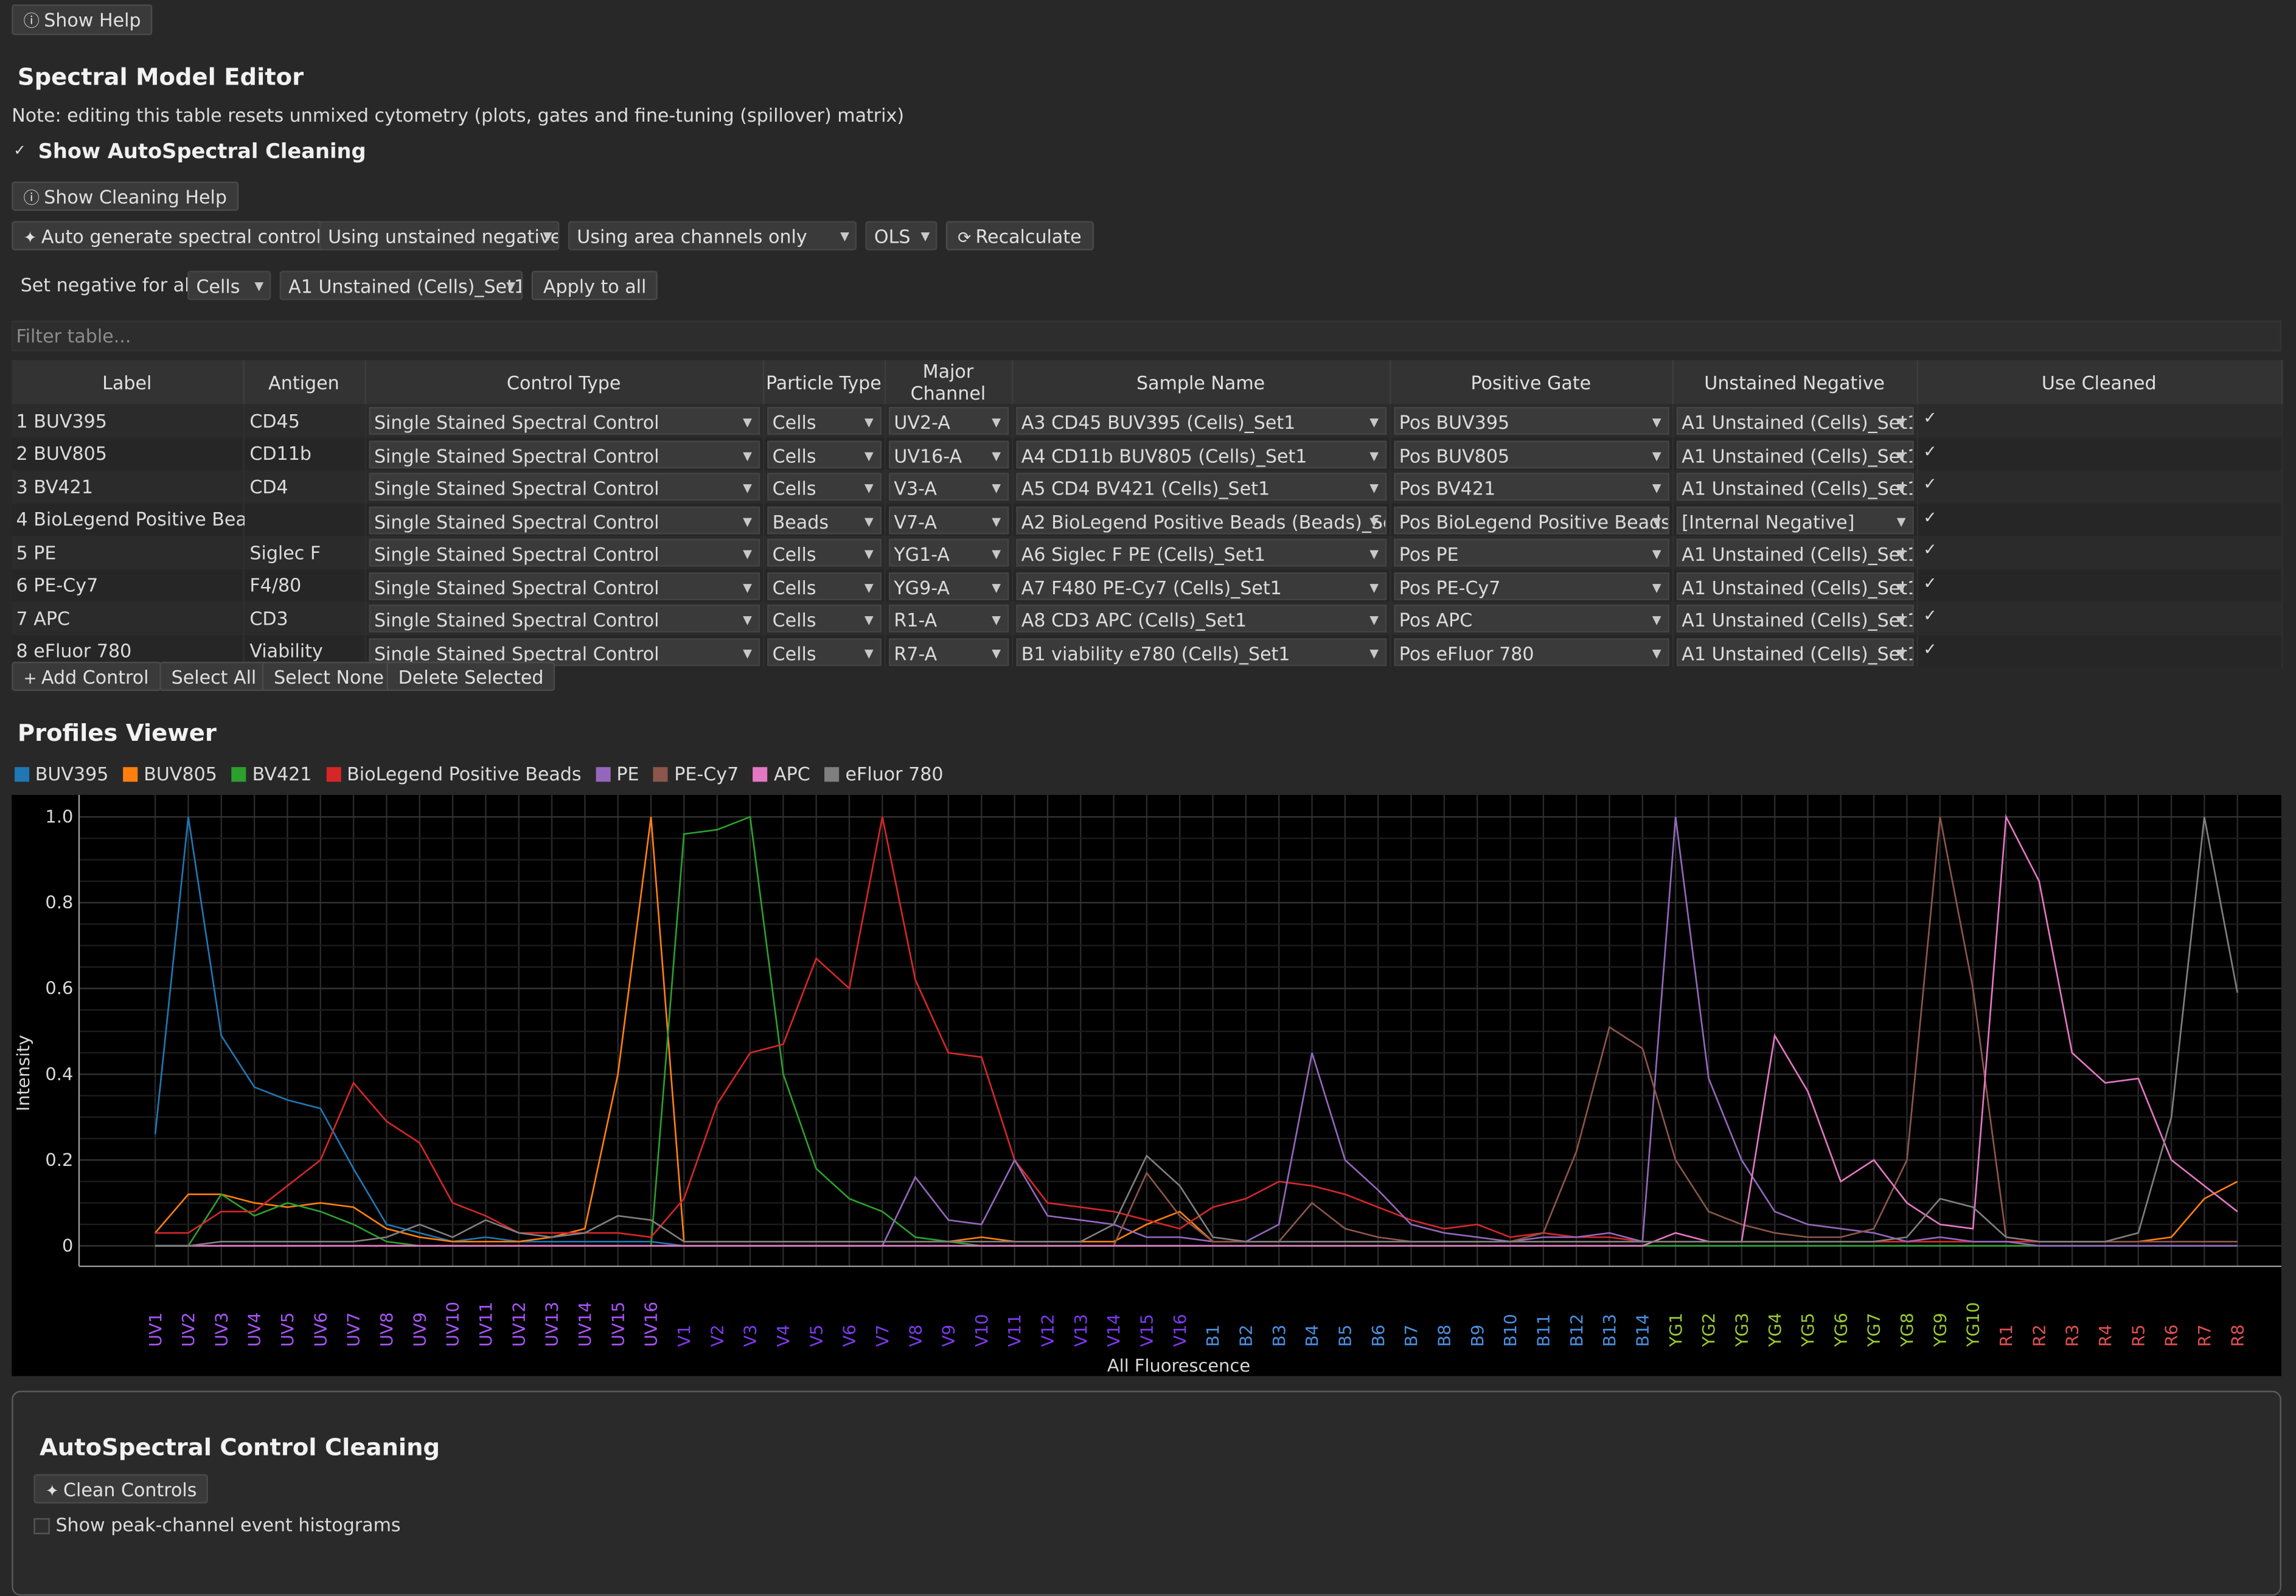 The height and width of the screenshot is (1596, 2296). Describe the element at coordinates (712, 236) in the screenshot. I see `channel-mode-select: Using area channels only ▼` at that location.